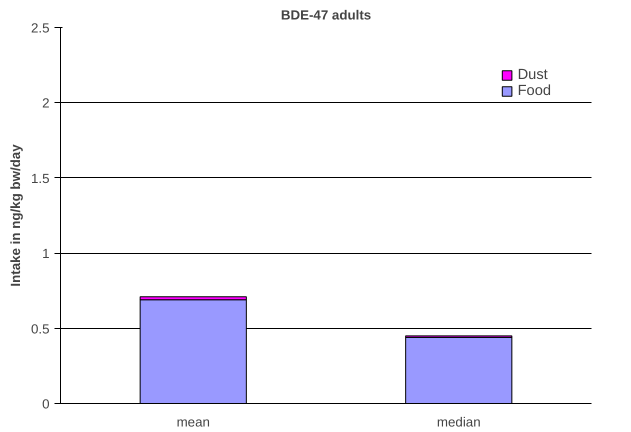 Image resolution: width=631 pixels, height=432 pixels. I want to click on x-tick-label: mean, so click(193, 422).